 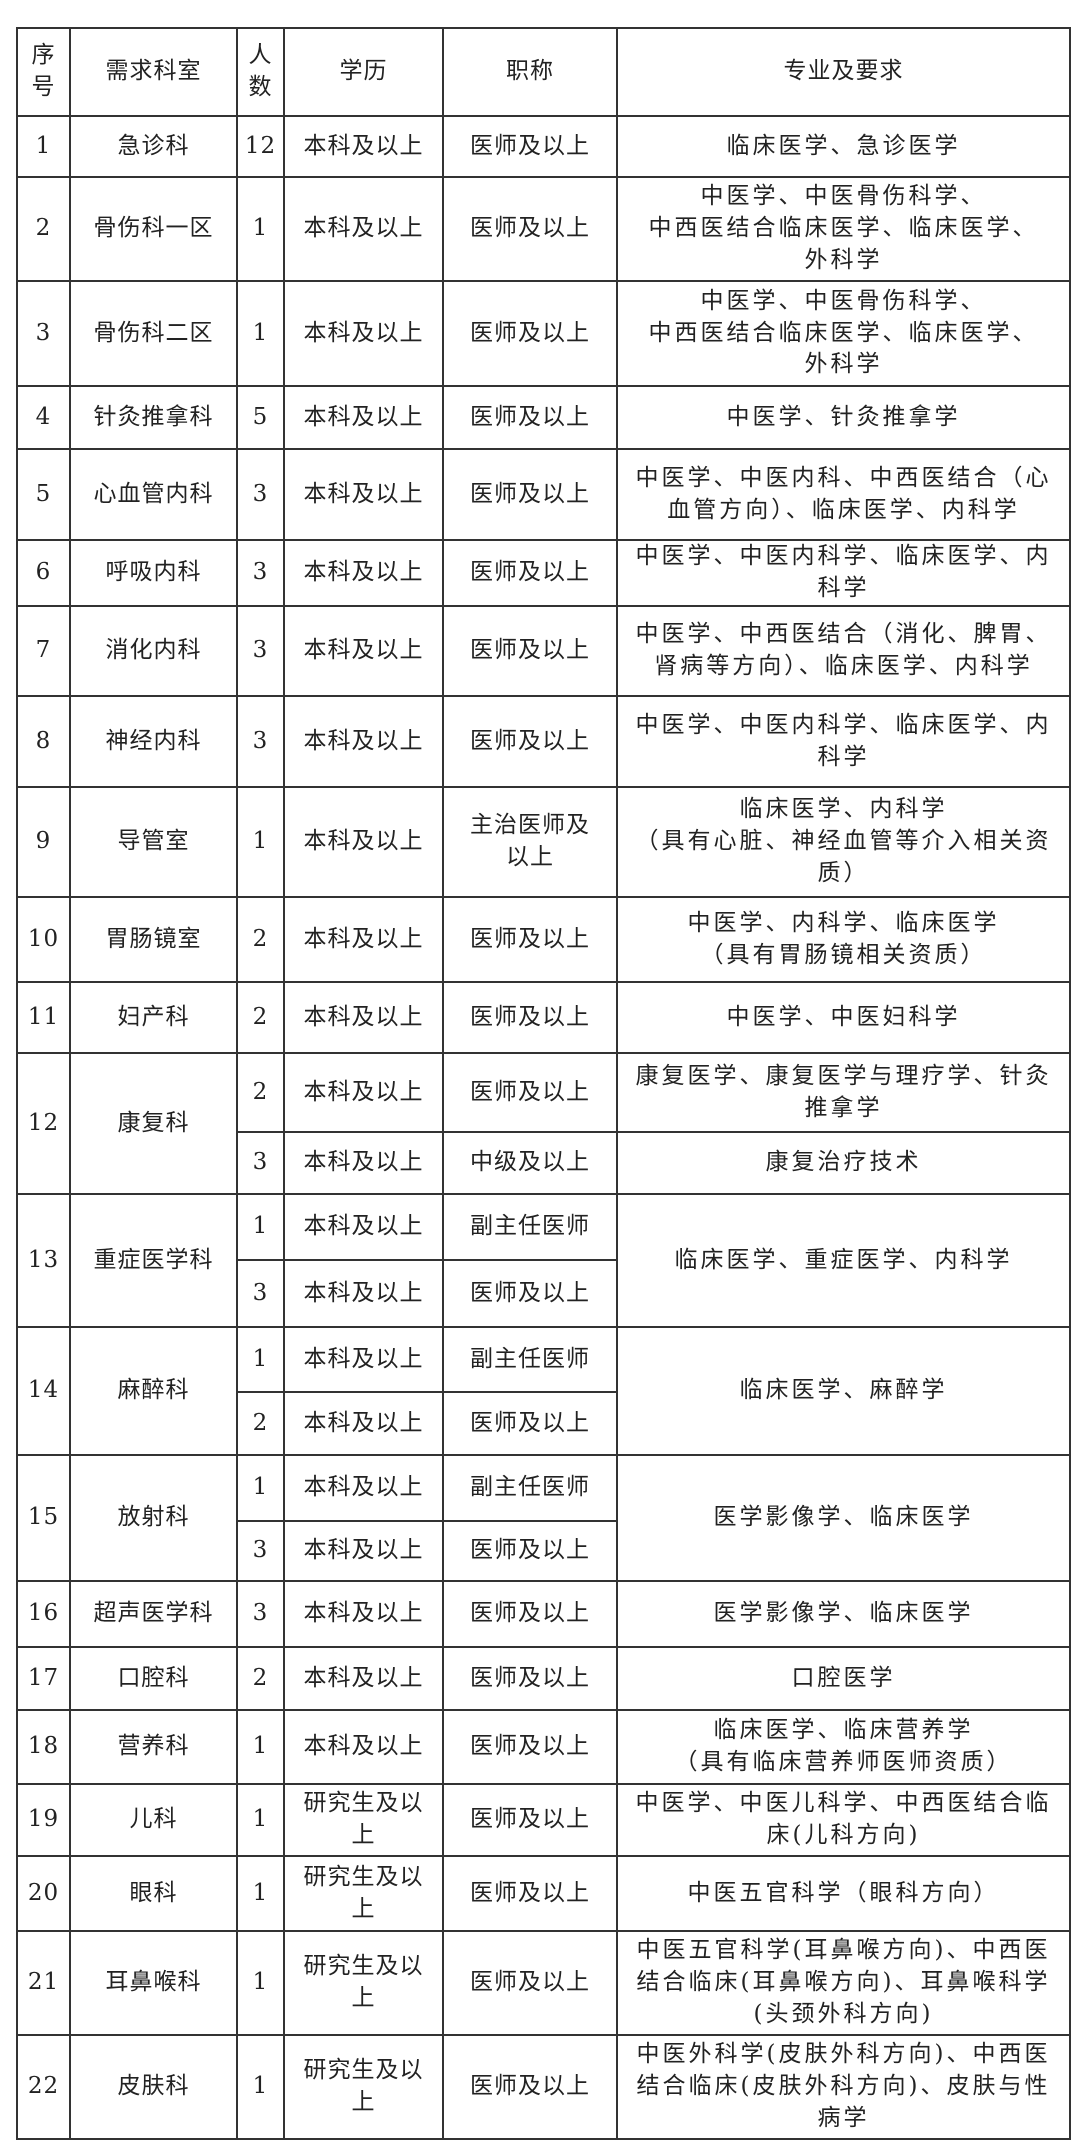 What do you see at coordinates (43, 1614) in the screenshot?
I see `serial-number: 16` at bounding box center [43, 1614].